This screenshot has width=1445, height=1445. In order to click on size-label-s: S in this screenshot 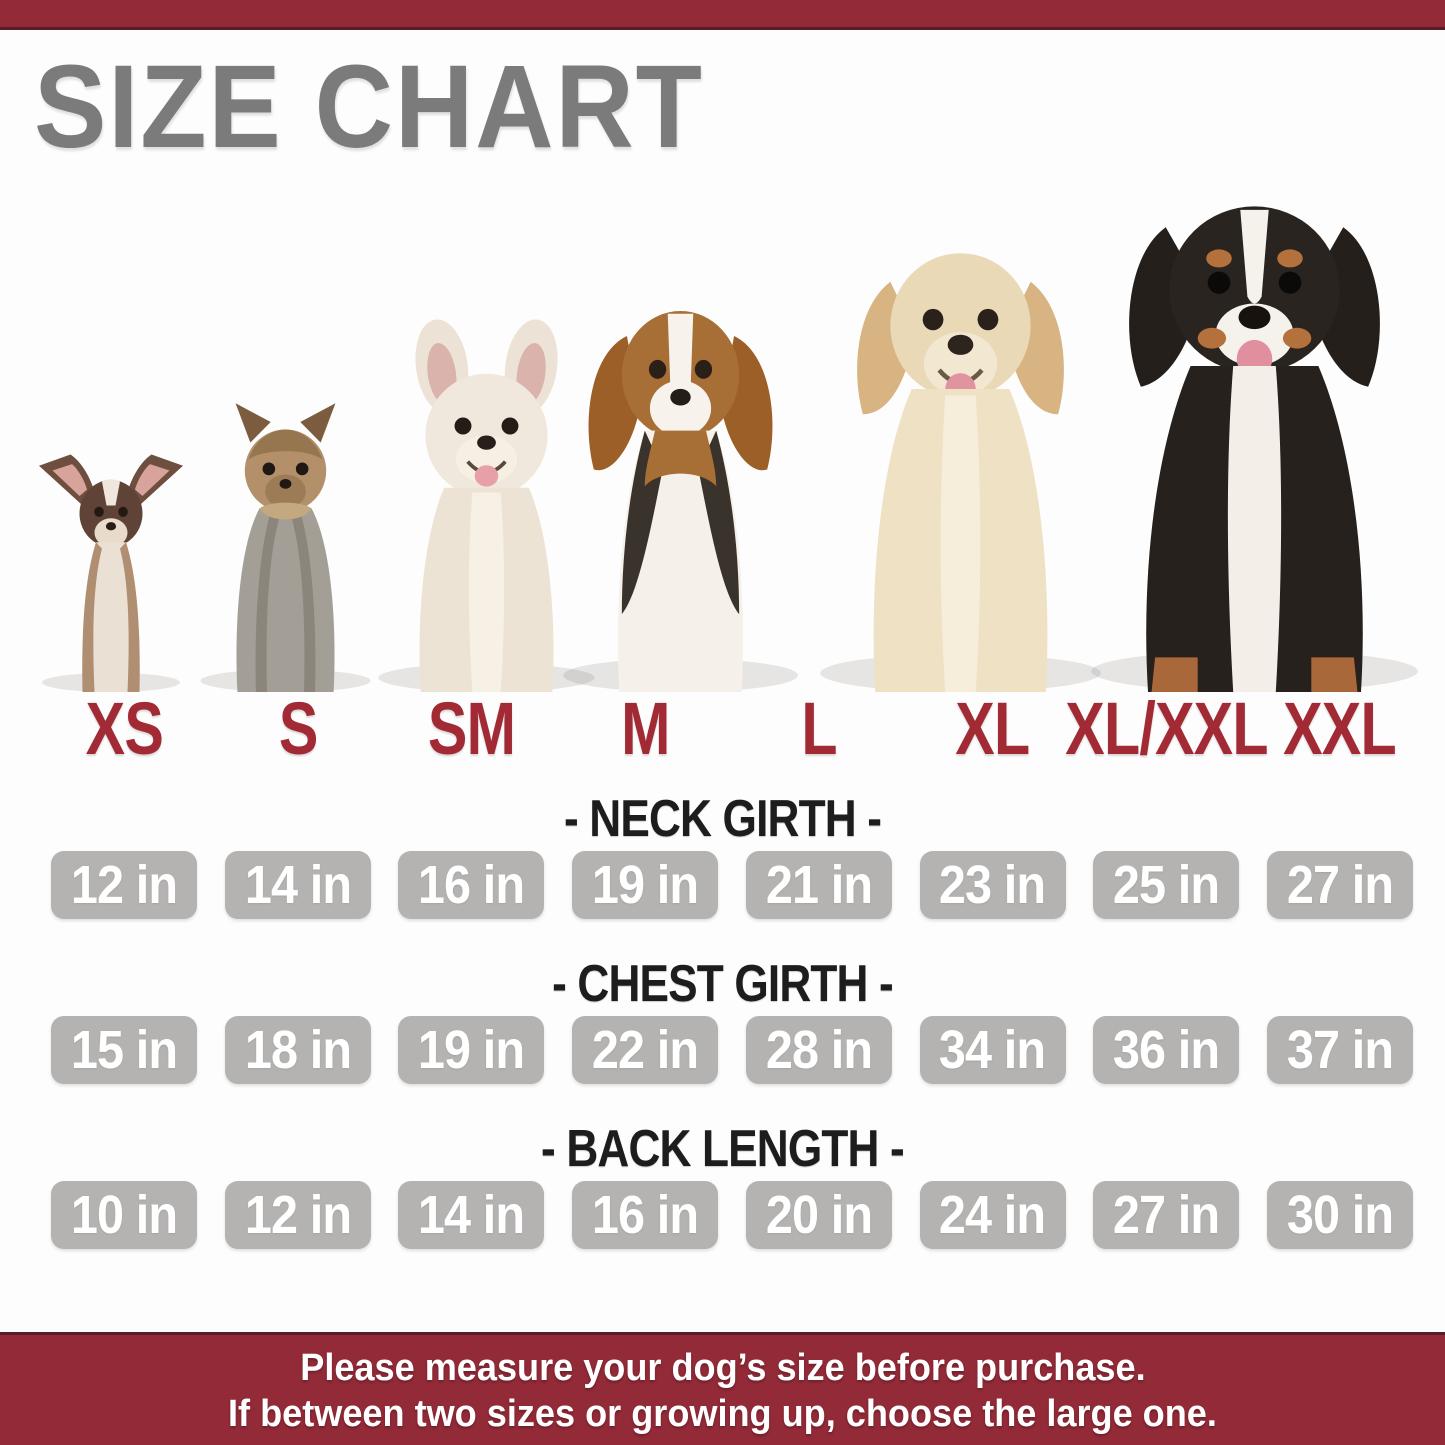, I will do `click(298, 728)`.